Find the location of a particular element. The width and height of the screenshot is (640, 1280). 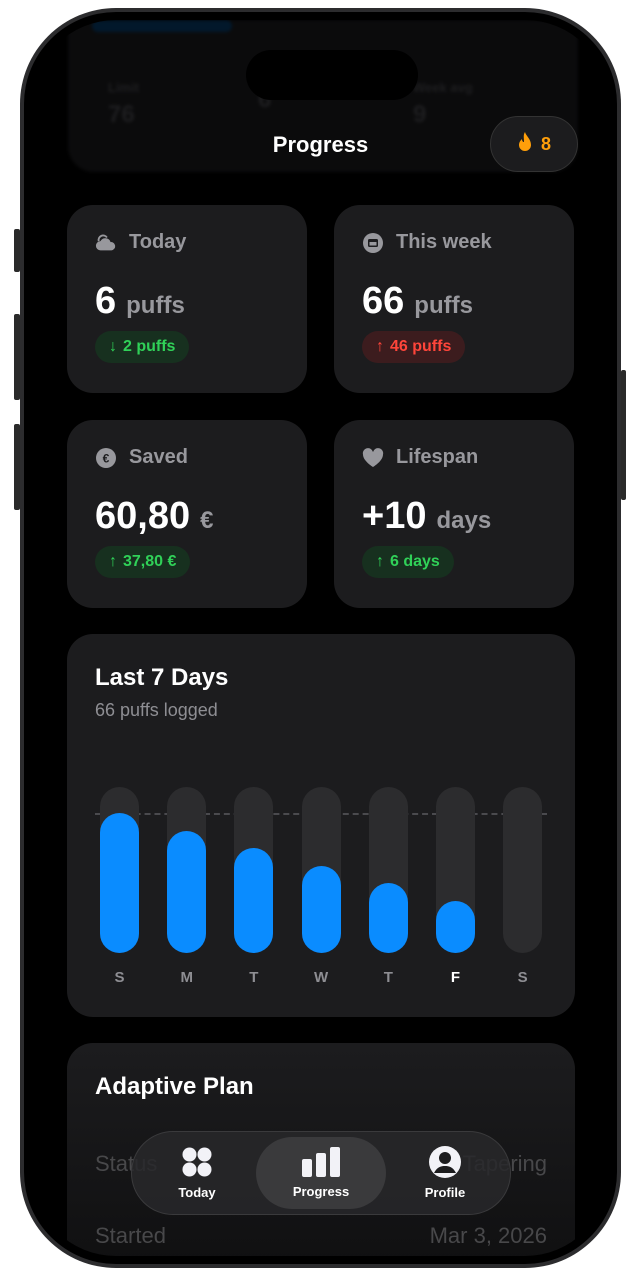

day-label: M is located at coordinates (186, 977).